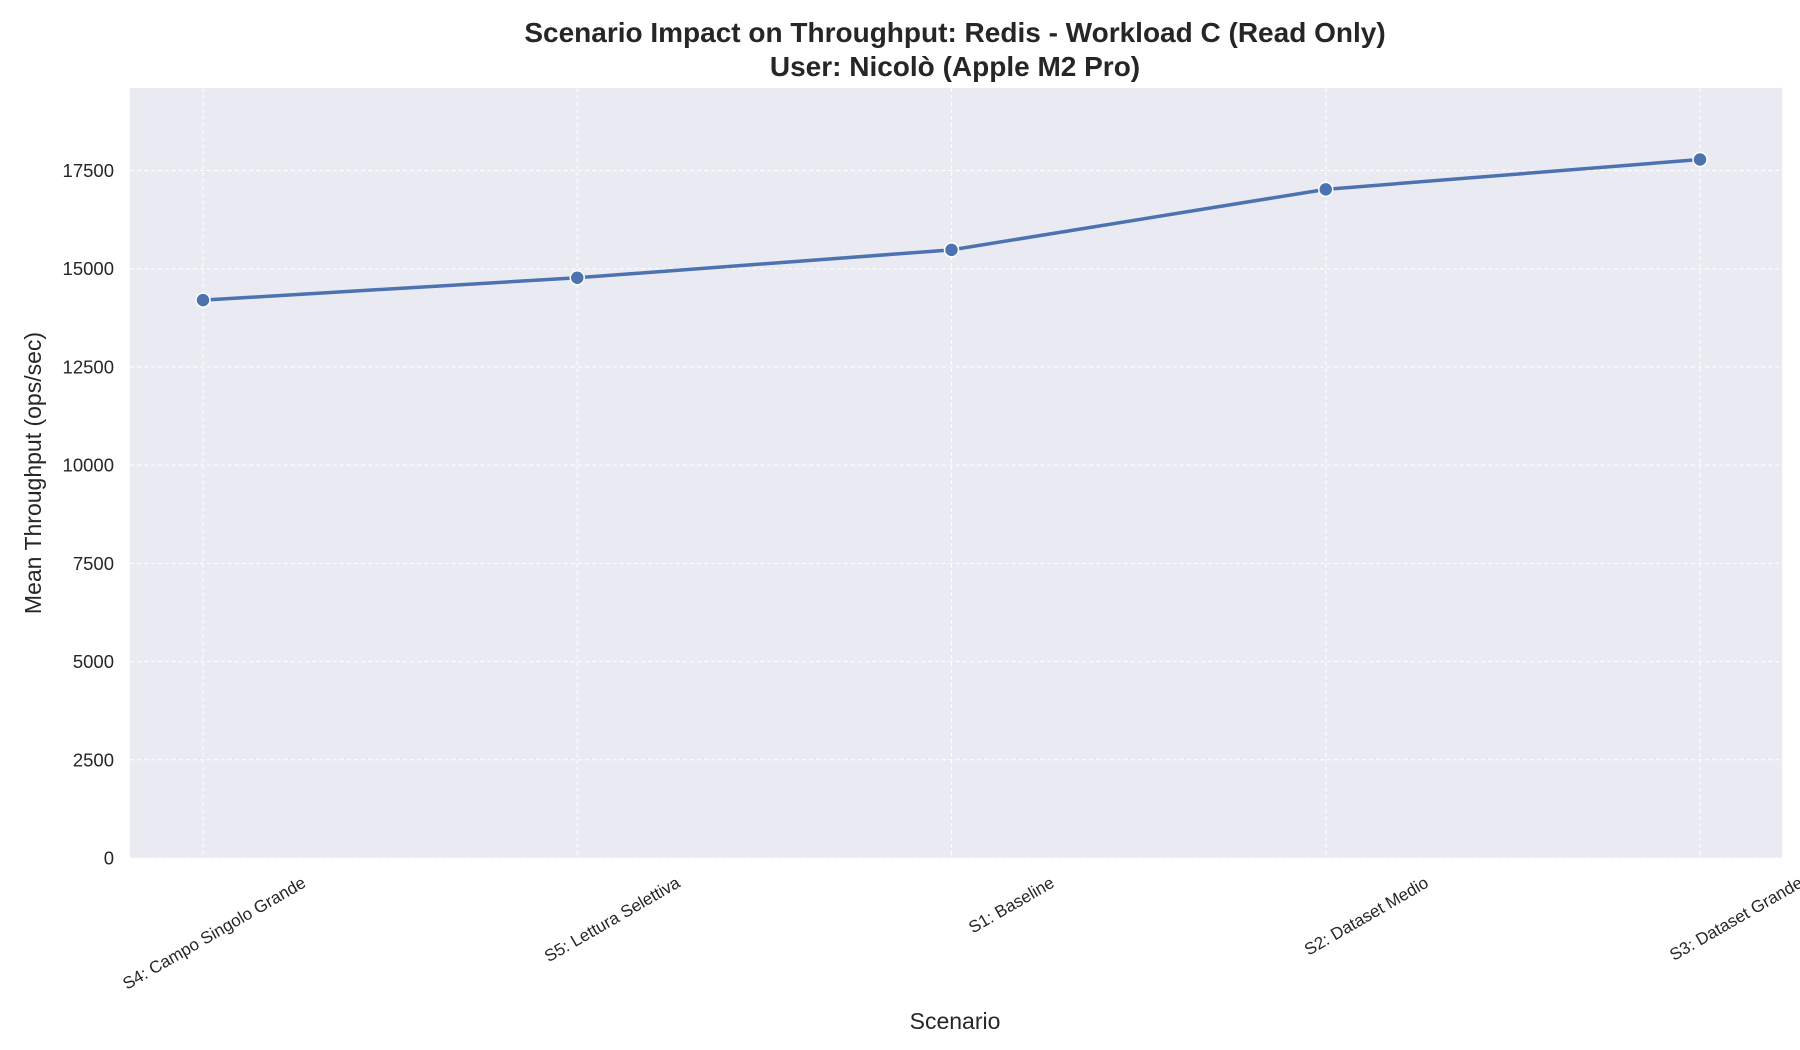  What do you see at coordinates (88, 465) in the screenshot?
I see `y-tick-label: 10000` at bounding box center [88, 465].